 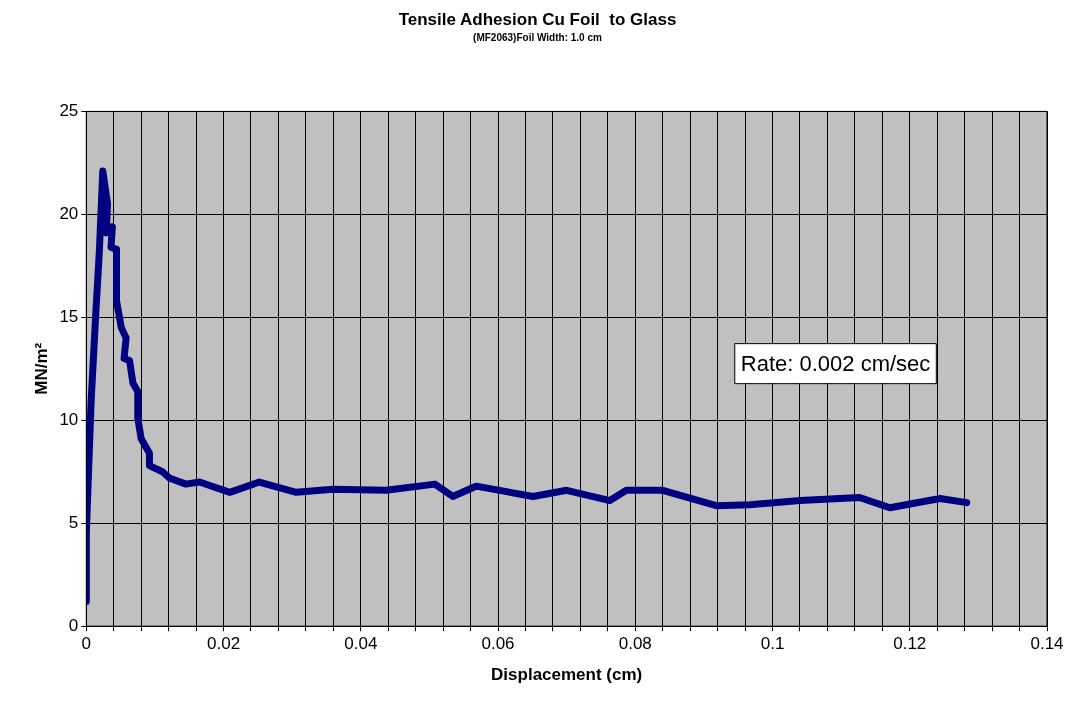 I want to click on x-tick-label: 0.02, so click(x=224, y=644).